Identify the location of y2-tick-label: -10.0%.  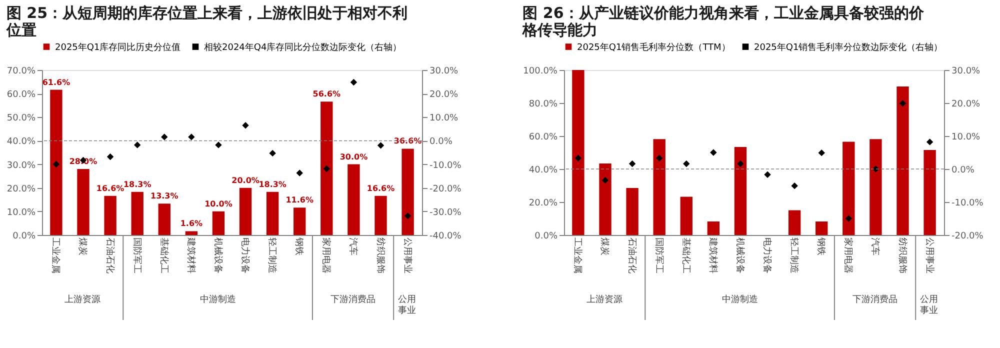
(446, 165).